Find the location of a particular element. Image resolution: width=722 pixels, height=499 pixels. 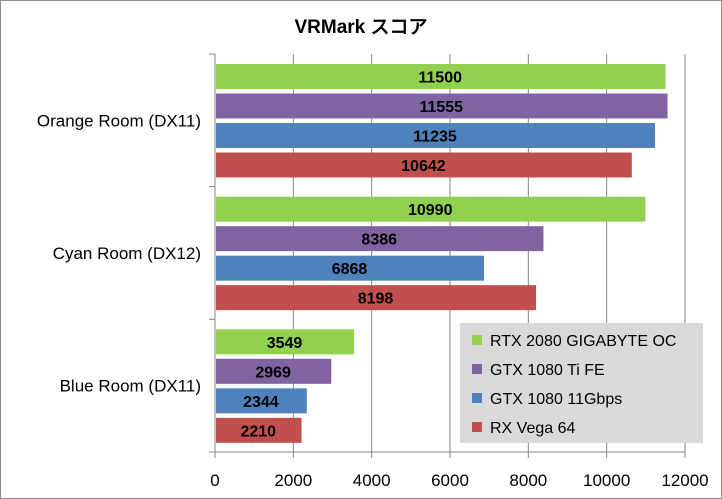

category-label: Blue Room (DX11) is located at coordinates (130, 386).